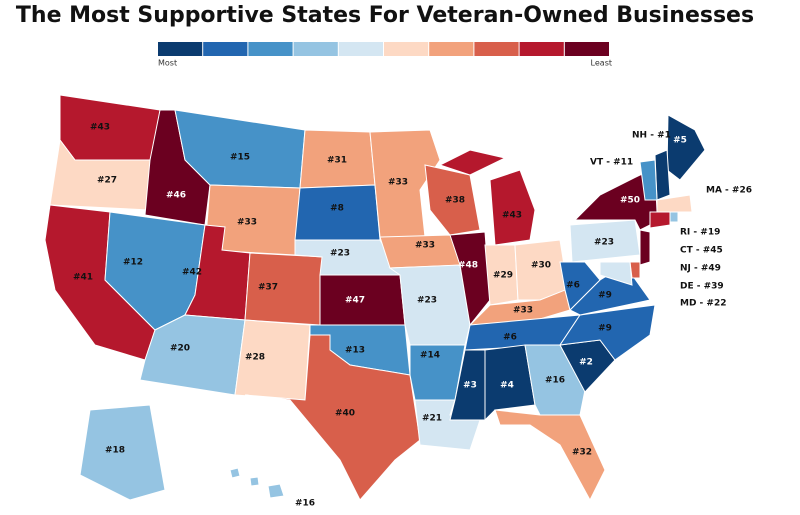 Image resolution: width=800 pixels, height=515 pixels. Describe the element at coordinates (455, 201) in the screenshot. I see `state-label: #38` at that location.